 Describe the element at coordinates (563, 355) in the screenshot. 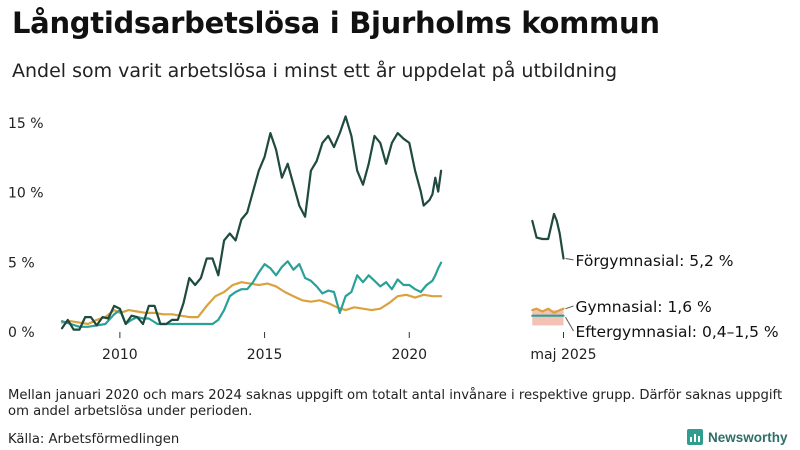

I see `x-tick-label: maj 2025` at that location.